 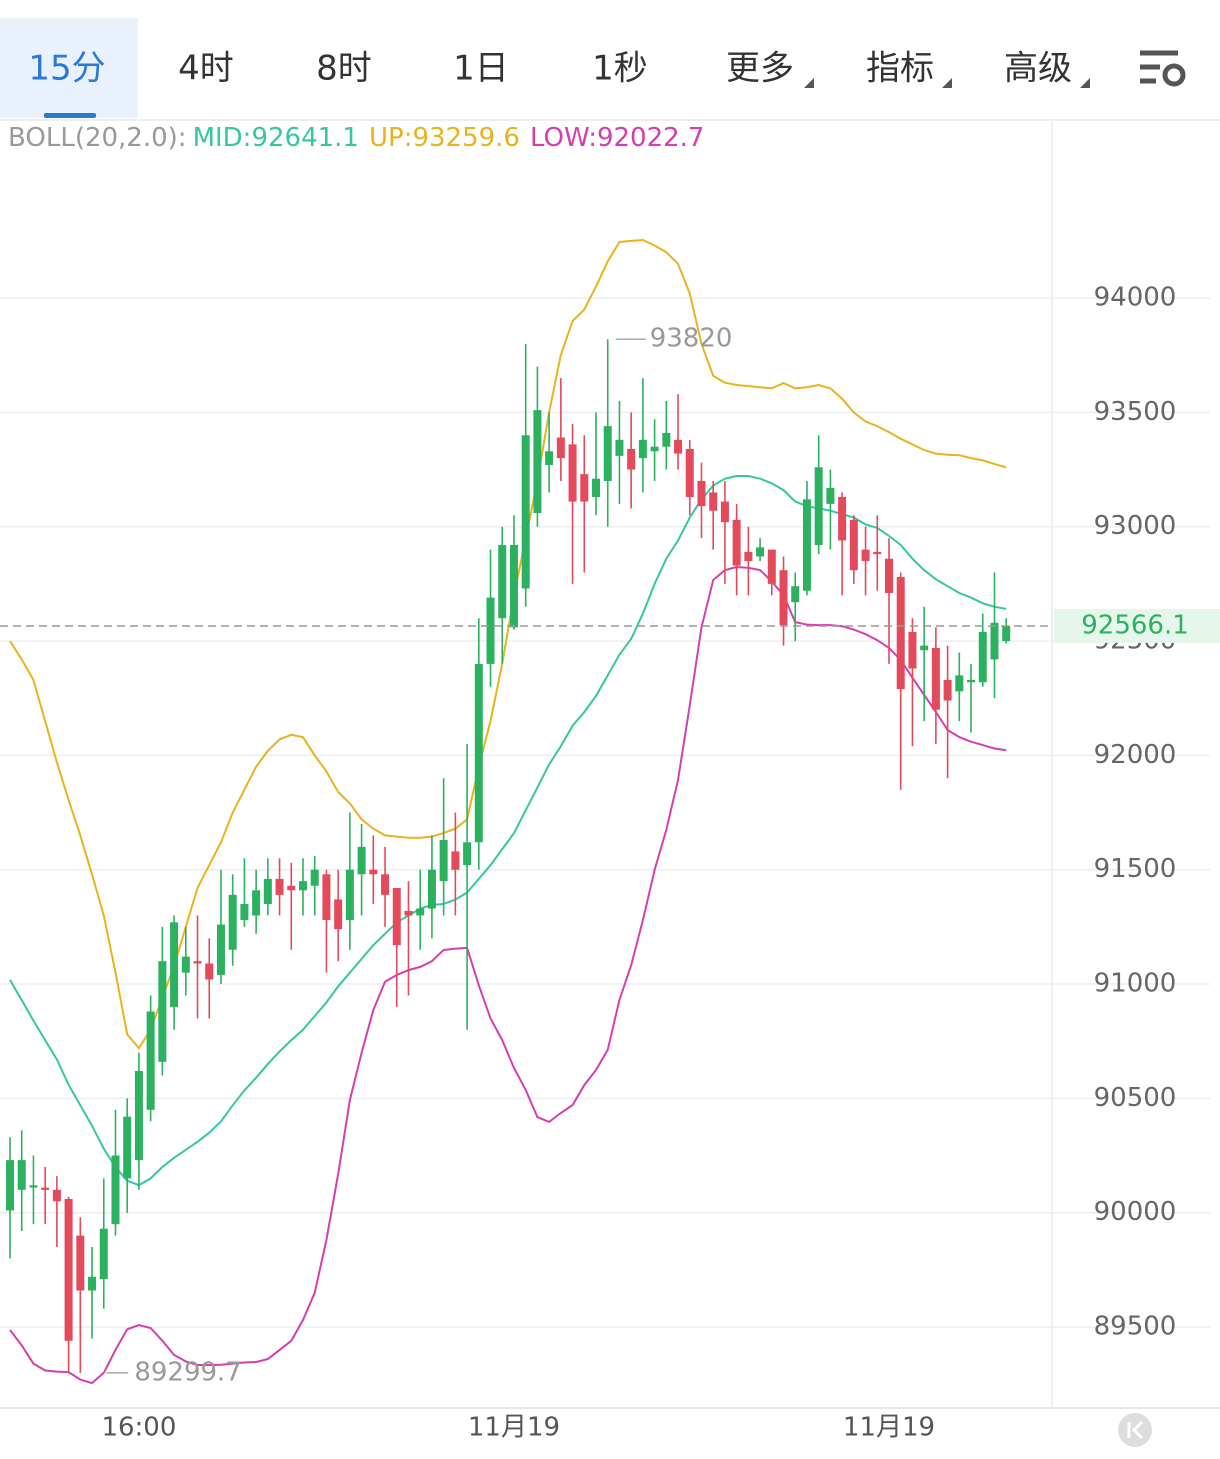 What do you see at coordinates (1135, 984) in the screenshot?
I see `y-tick-label: 91000` at bounding box center [1135, 984].